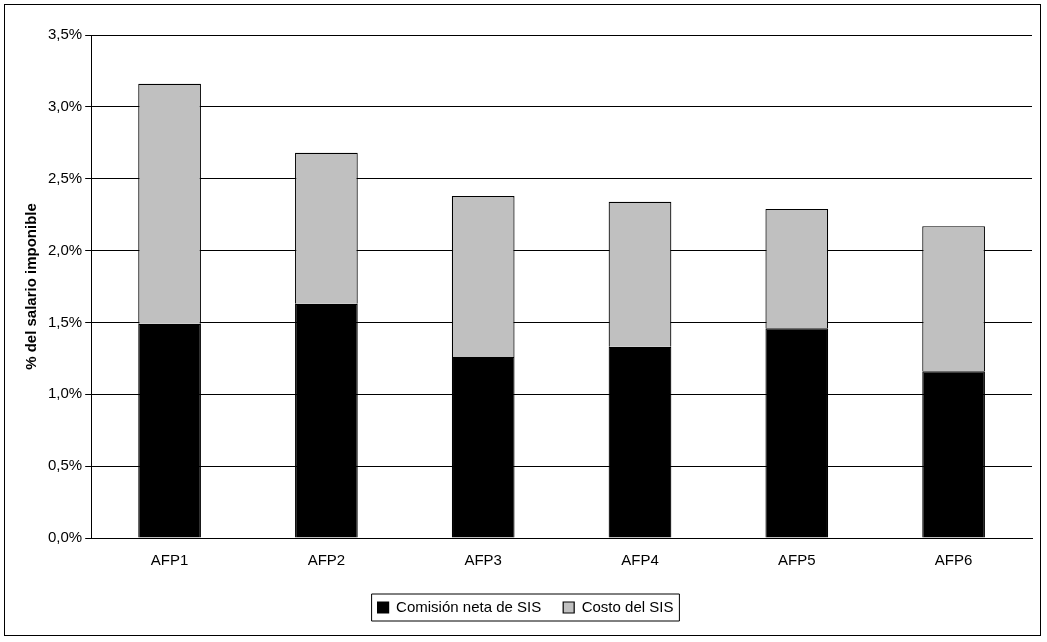 This screenshot has width=1047, height=642. What do you see at coordinates (65, 465) in the screenshot?
I see `y-tick-label: 0,5%` at bounding box center [65, 465].